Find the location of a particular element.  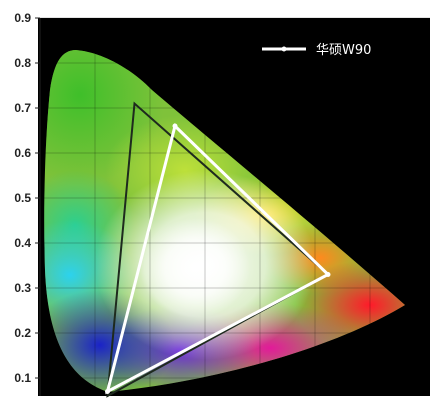

legend-label: 华硕W90 is located at coordinates (343, 50).